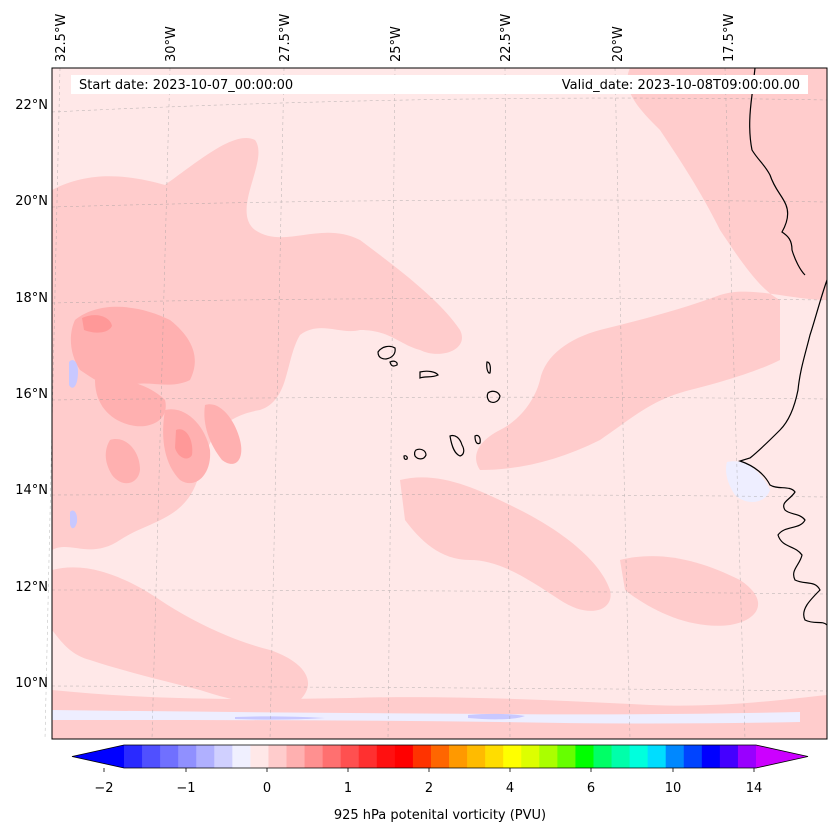  I want to click on colorbar-extend-max, so click(782, 756).